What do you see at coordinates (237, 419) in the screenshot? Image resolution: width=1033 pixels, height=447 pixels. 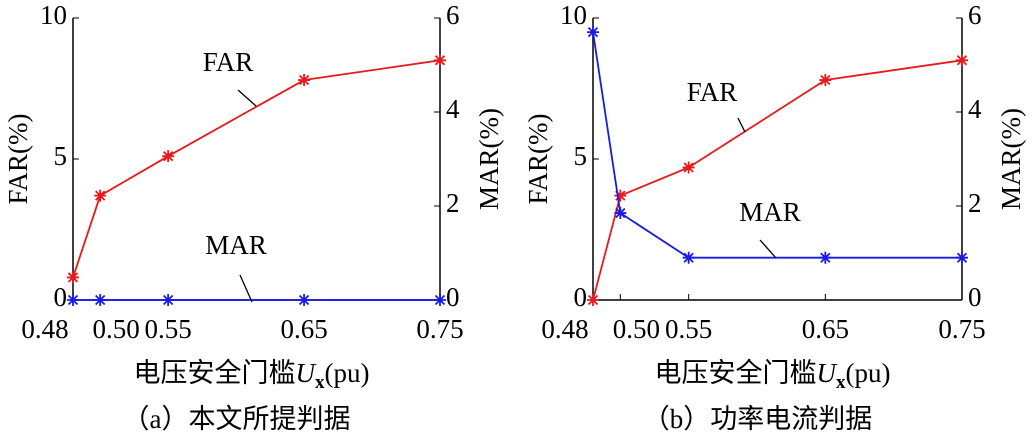 I see `caption: （a）本文所提判据` at bounding box center [237, 419].